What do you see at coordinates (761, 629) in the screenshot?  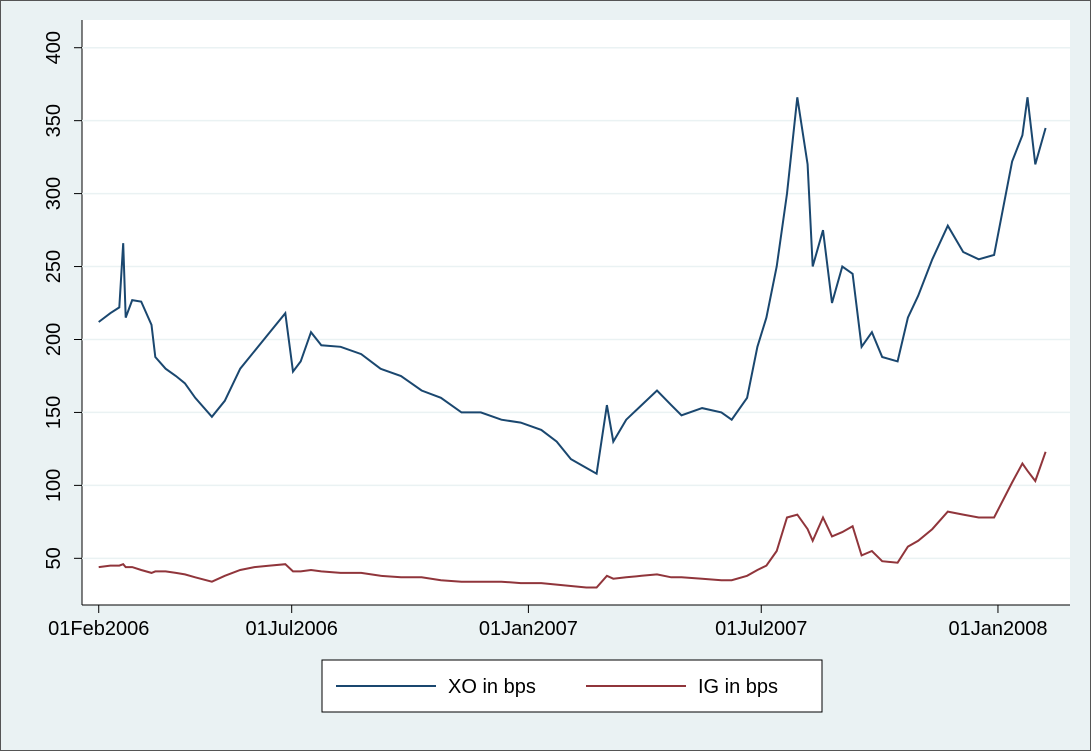 I see `x-tick-label: 01Jul2007` at bounding box center [761, 629].